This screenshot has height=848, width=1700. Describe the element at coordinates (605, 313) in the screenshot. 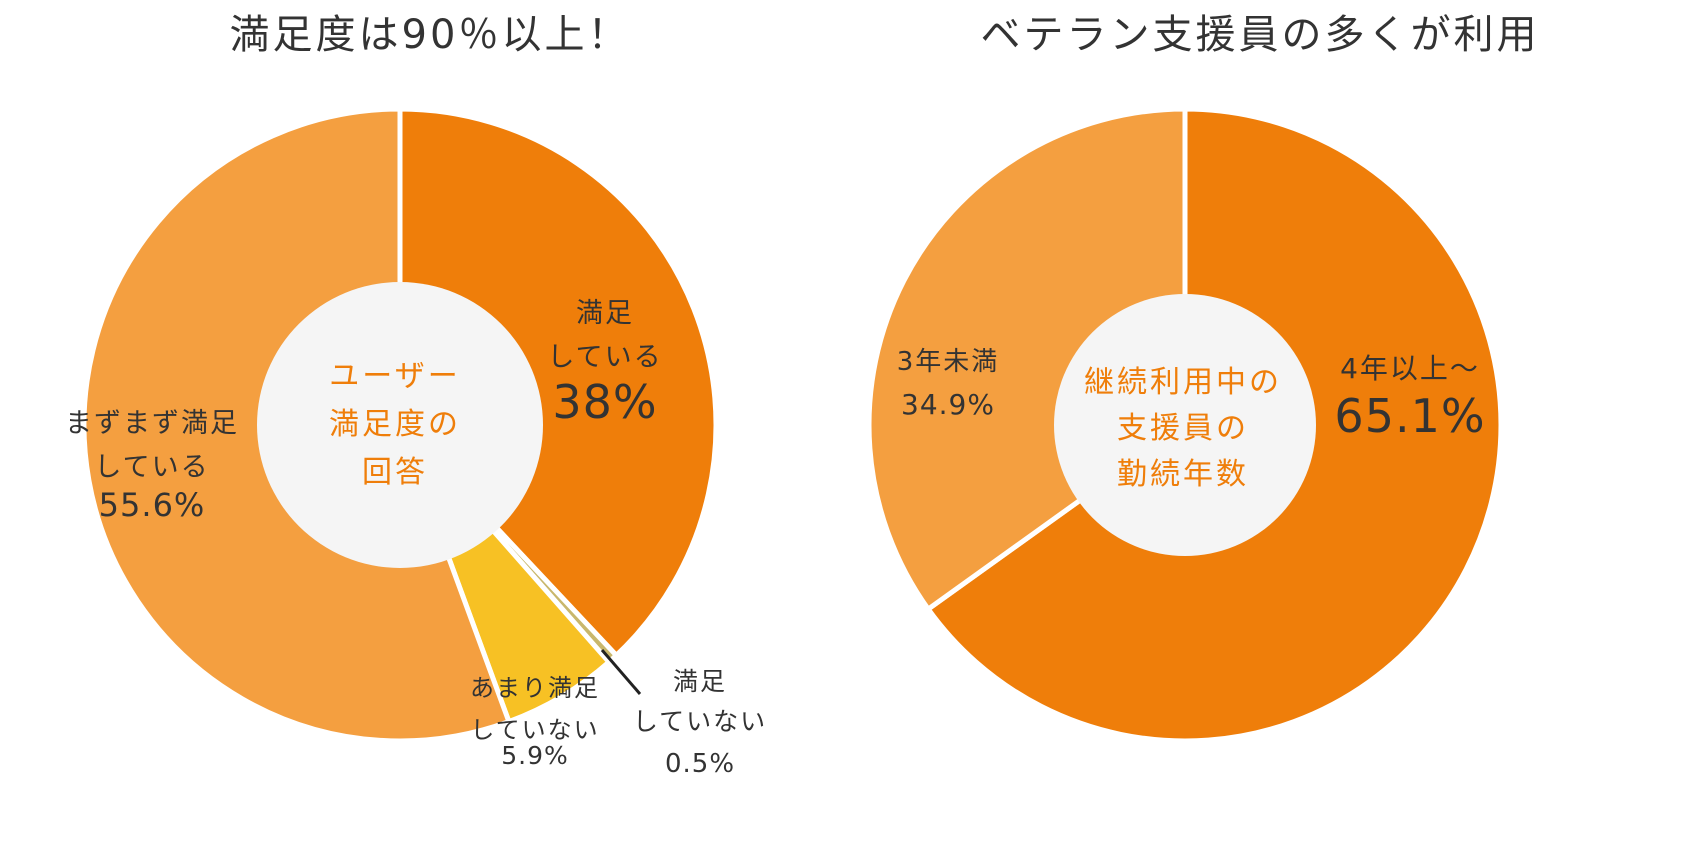

I see `slice-label-satisfied: 満足` at that location.